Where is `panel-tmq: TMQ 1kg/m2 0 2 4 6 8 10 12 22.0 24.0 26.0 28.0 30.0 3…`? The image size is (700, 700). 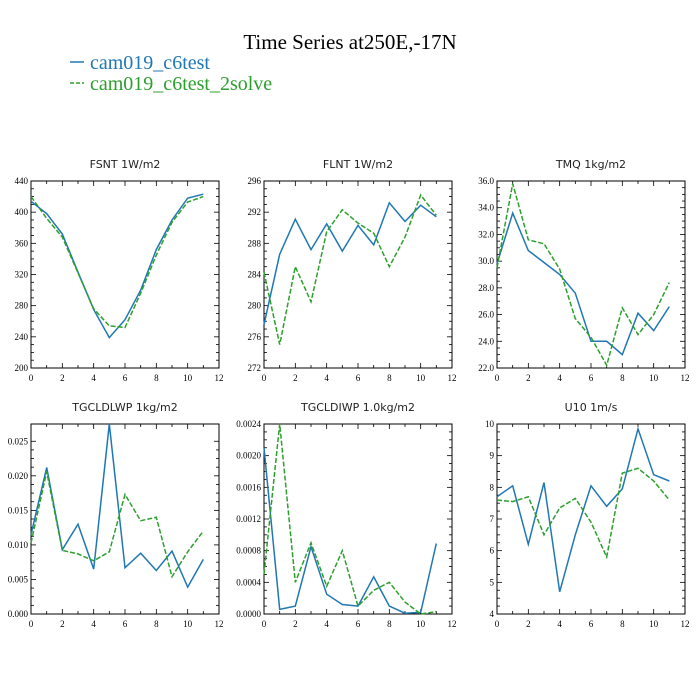 panel-tmq: TMQ 1kg/m2 0 2 4 6 8 10 12 22.0 24.0 26.0 28.0 30.0 3… is located at coordinates (583, 270).